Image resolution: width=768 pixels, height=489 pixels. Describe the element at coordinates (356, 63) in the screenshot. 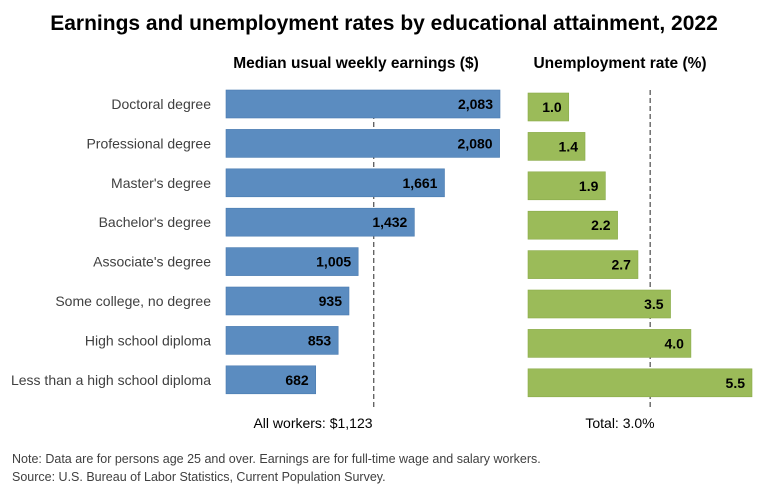

I see `earnings-panel-title: Median usual weekly earnings ($)` at that location.